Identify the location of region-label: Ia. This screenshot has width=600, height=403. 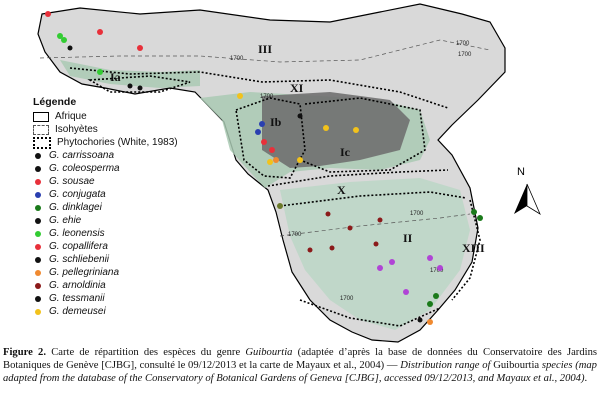
(115, 77).